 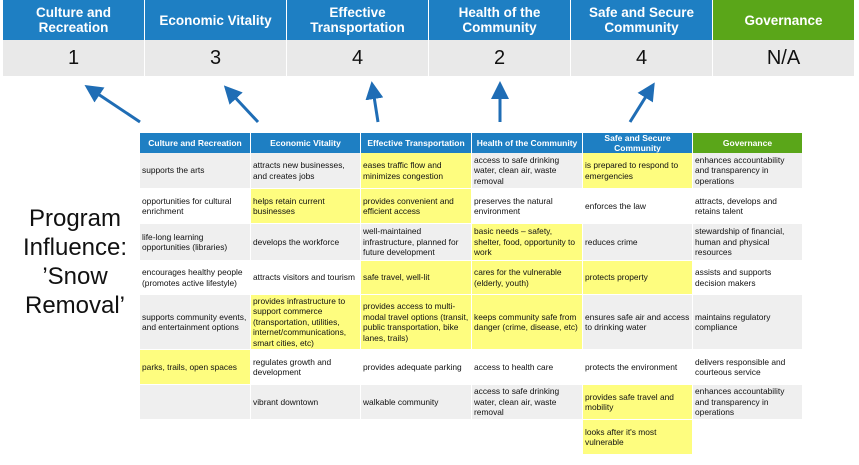 I want to click on table-cell: maintains regulatory compliance, so click(x=748, y=322).